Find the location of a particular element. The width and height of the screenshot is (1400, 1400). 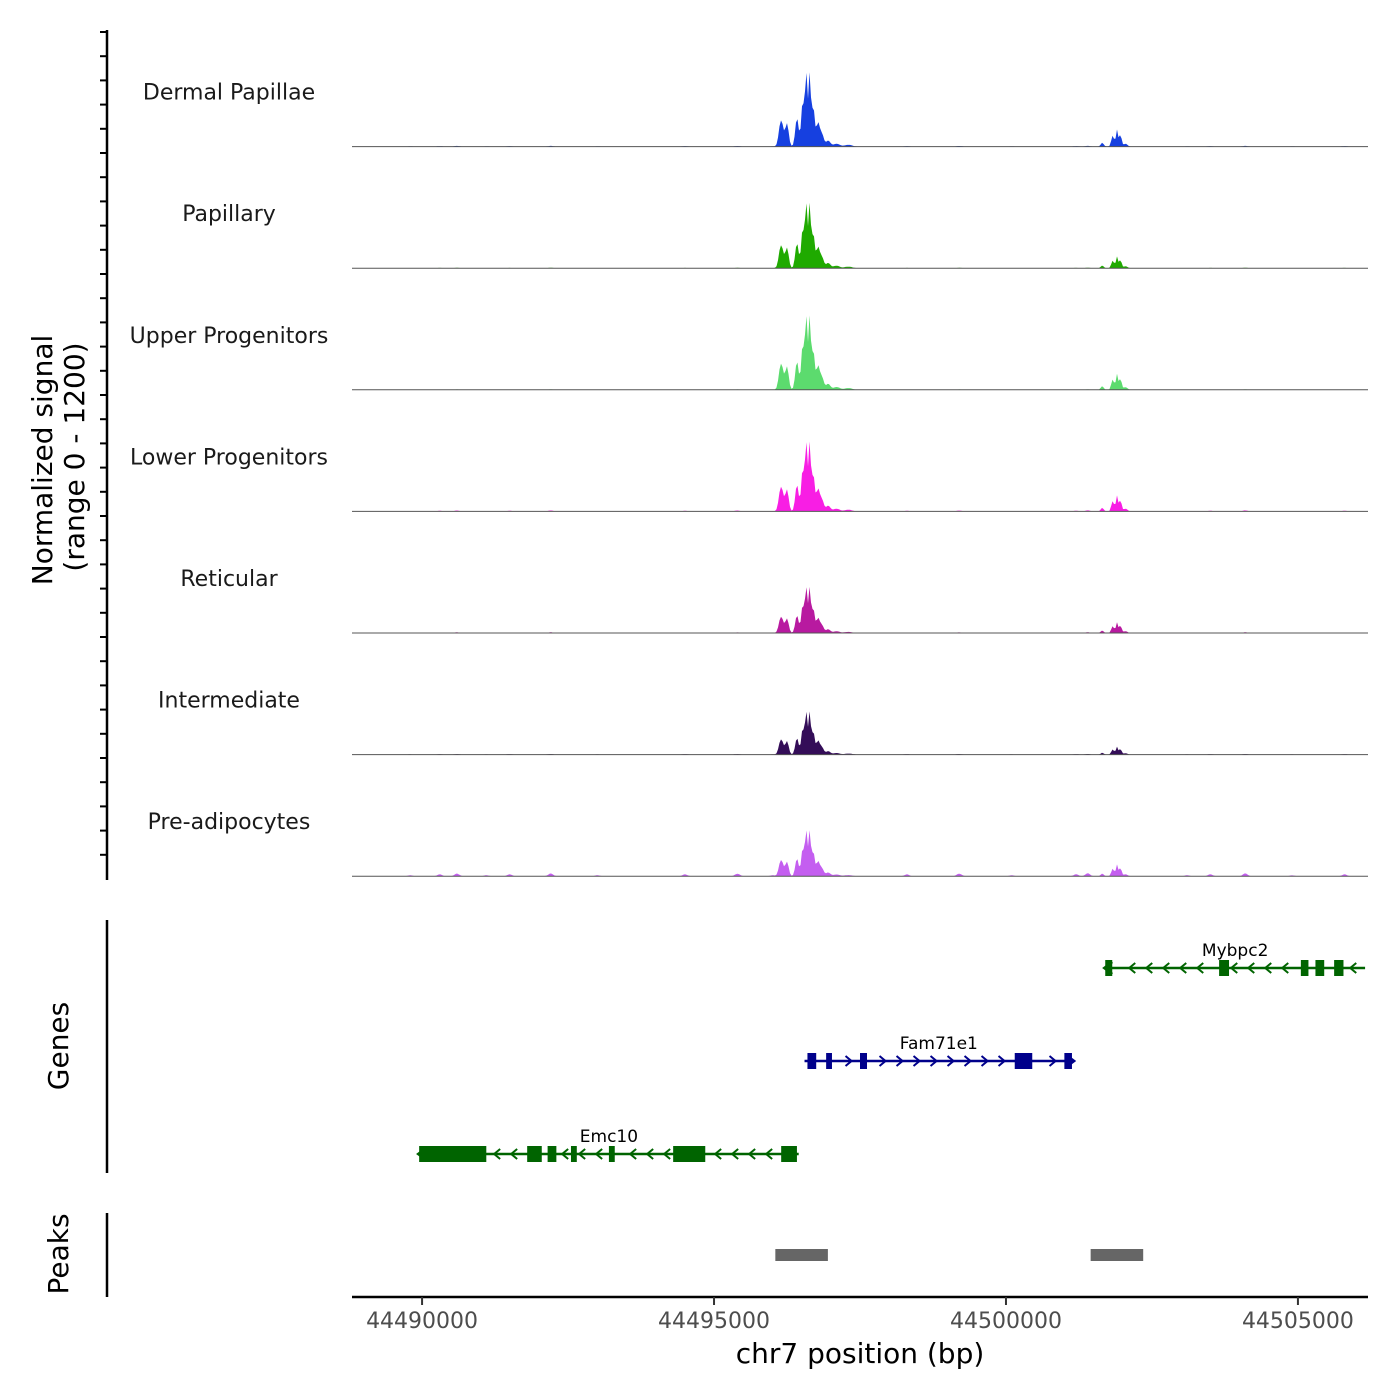

track-label: Upper Progenitors is located at coordinates (229, 336).